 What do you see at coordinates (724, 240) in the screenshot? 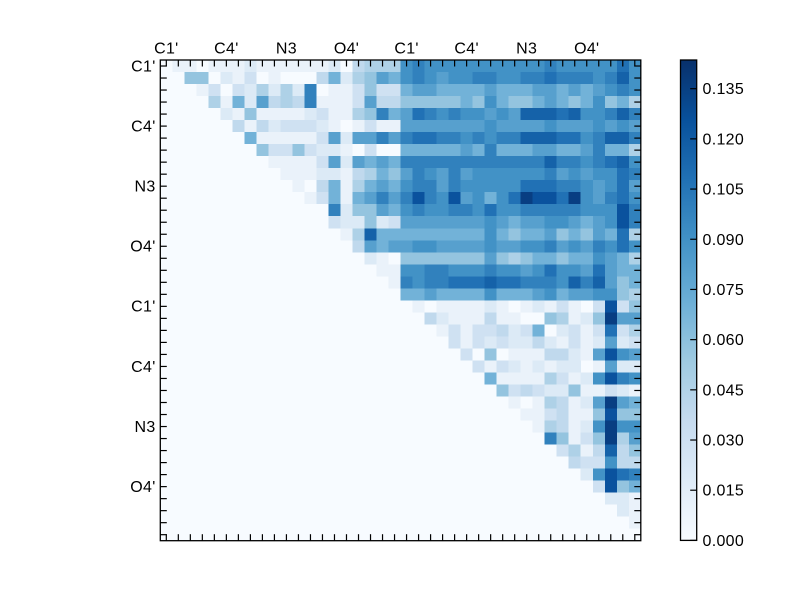
I see `svg-text: 0.090` at bounding box center [724, 240].